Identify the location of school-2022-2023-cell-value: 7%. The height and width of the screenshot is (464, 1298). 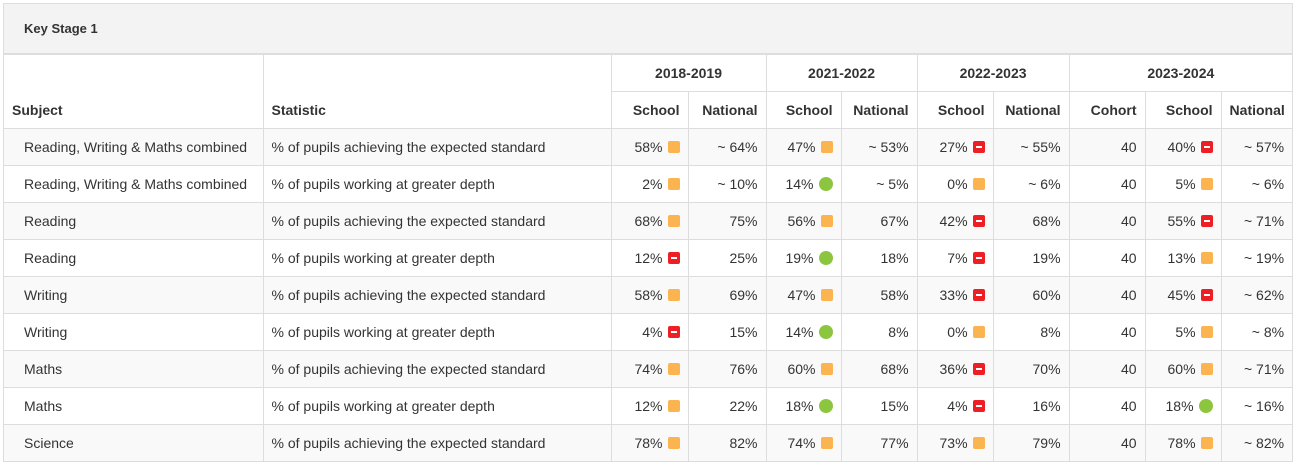
(957, 258).